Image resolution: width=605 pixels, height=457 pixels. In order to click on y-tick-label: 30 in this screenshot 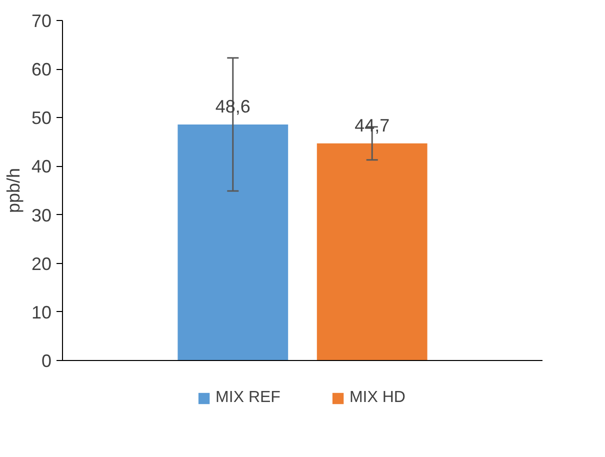, I will do `click(41, 215)`.